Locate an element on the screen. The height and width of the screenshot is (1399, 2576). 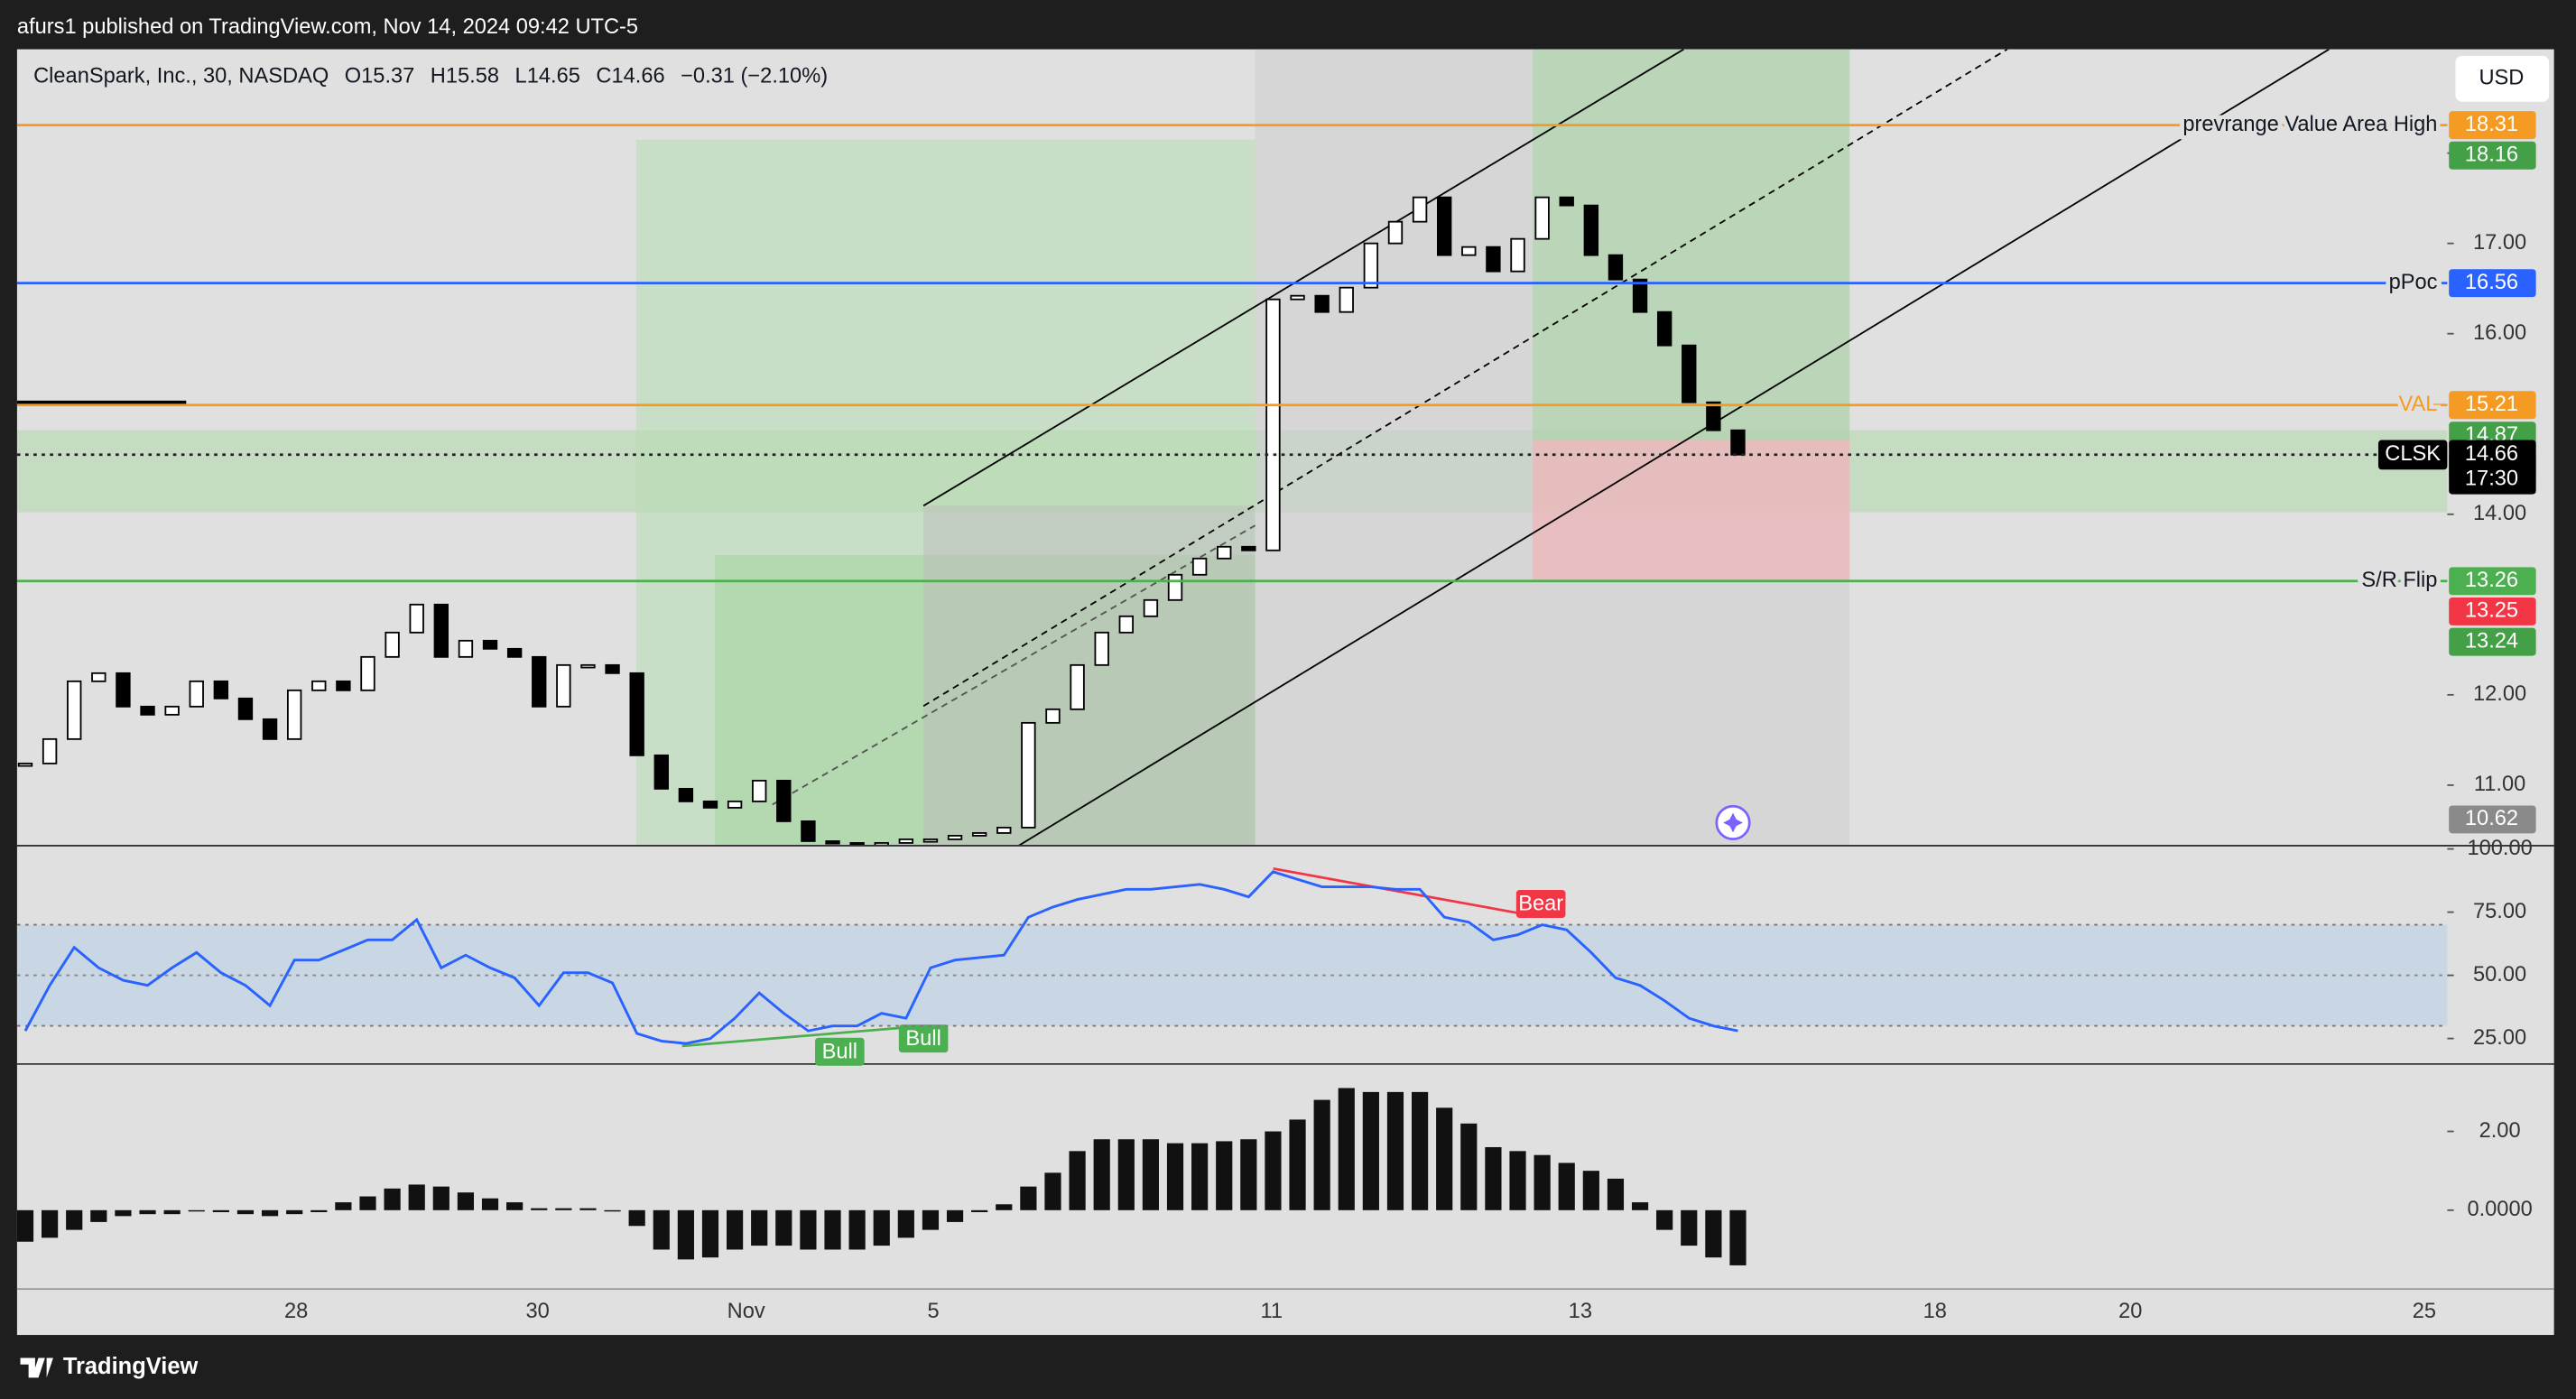
trend-line is located at coordinates (1014, 665).